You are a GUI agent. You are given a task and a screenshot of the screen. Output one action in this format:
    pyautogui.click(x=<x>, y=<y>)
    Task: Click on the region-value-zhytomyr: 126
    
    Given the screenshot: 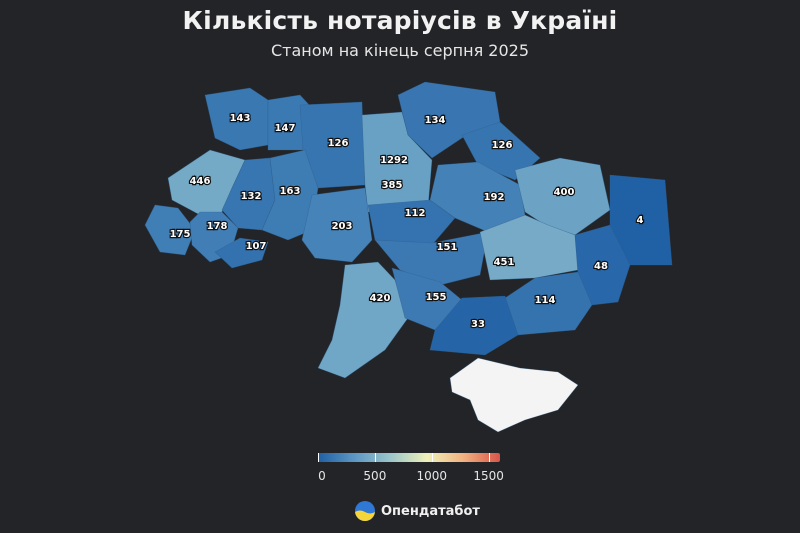 What is the action you would take?
    pyautogui.click(x=338, y=143)
    